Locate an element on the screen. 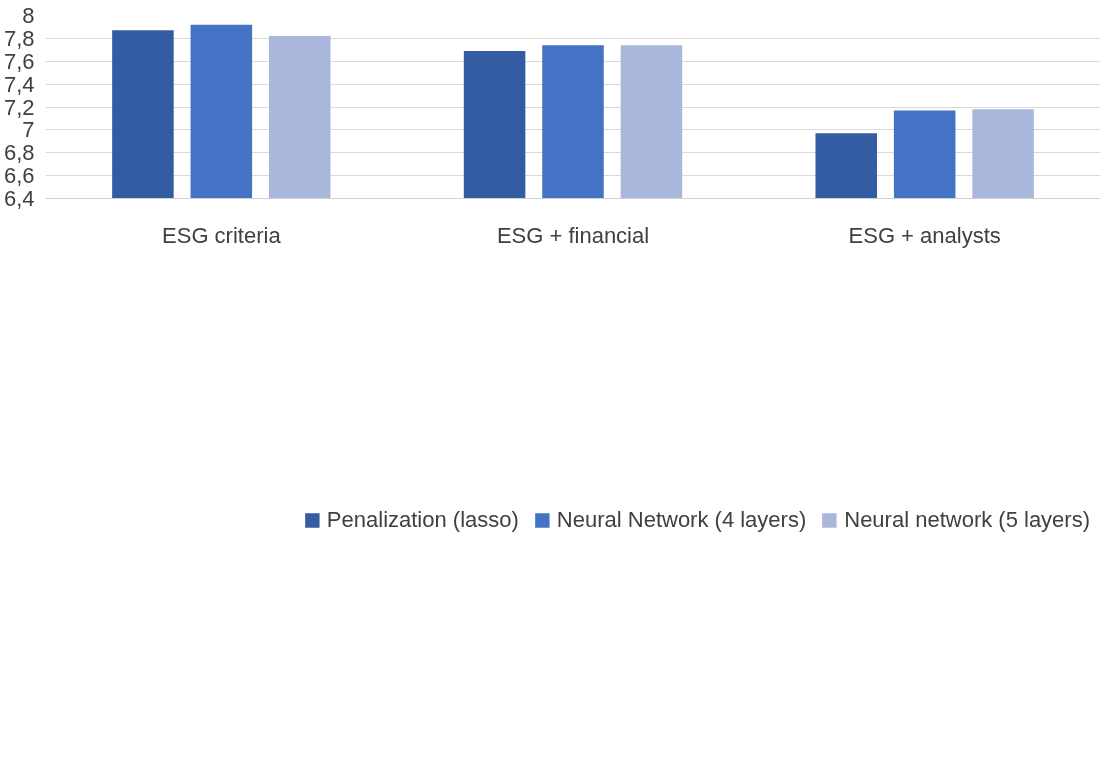 The image size is (1117, 775). y-tick-label: 6,4 is located at coordinates (19, 198).